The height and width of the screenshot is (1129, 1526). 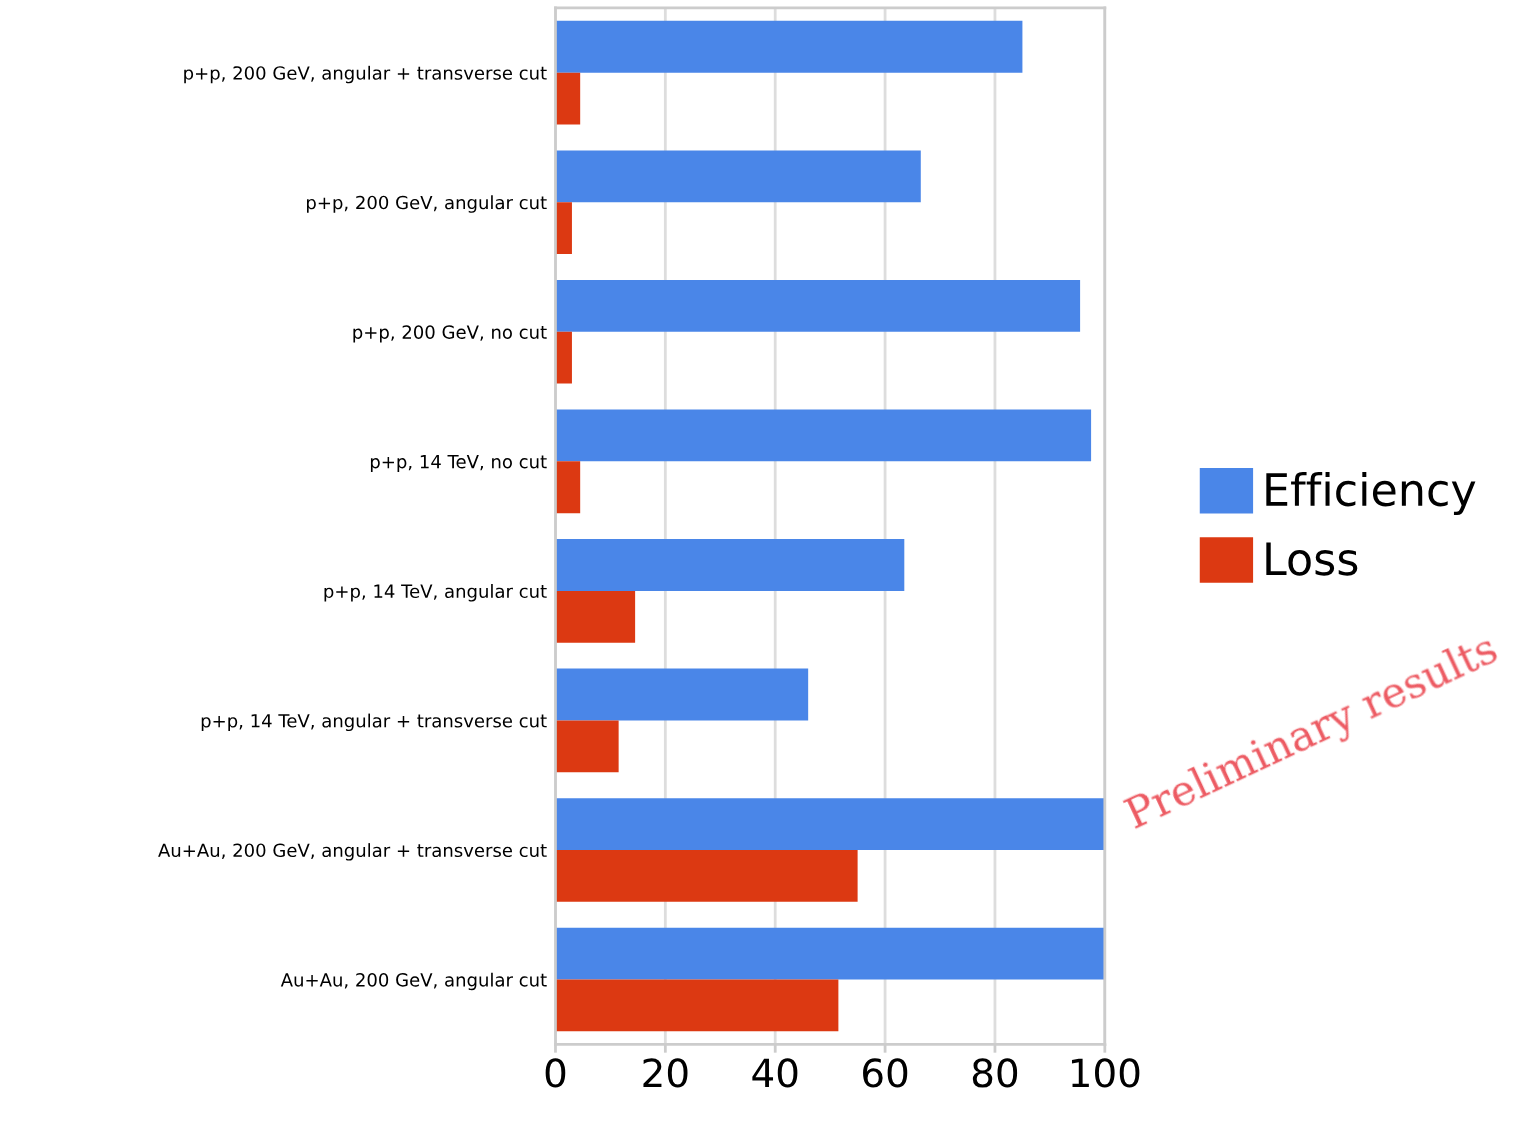 What do you see at coordinates (995, 1073) in the screenshot?
I see `x-tick-label: 80` at bounding box center [995, 1073].